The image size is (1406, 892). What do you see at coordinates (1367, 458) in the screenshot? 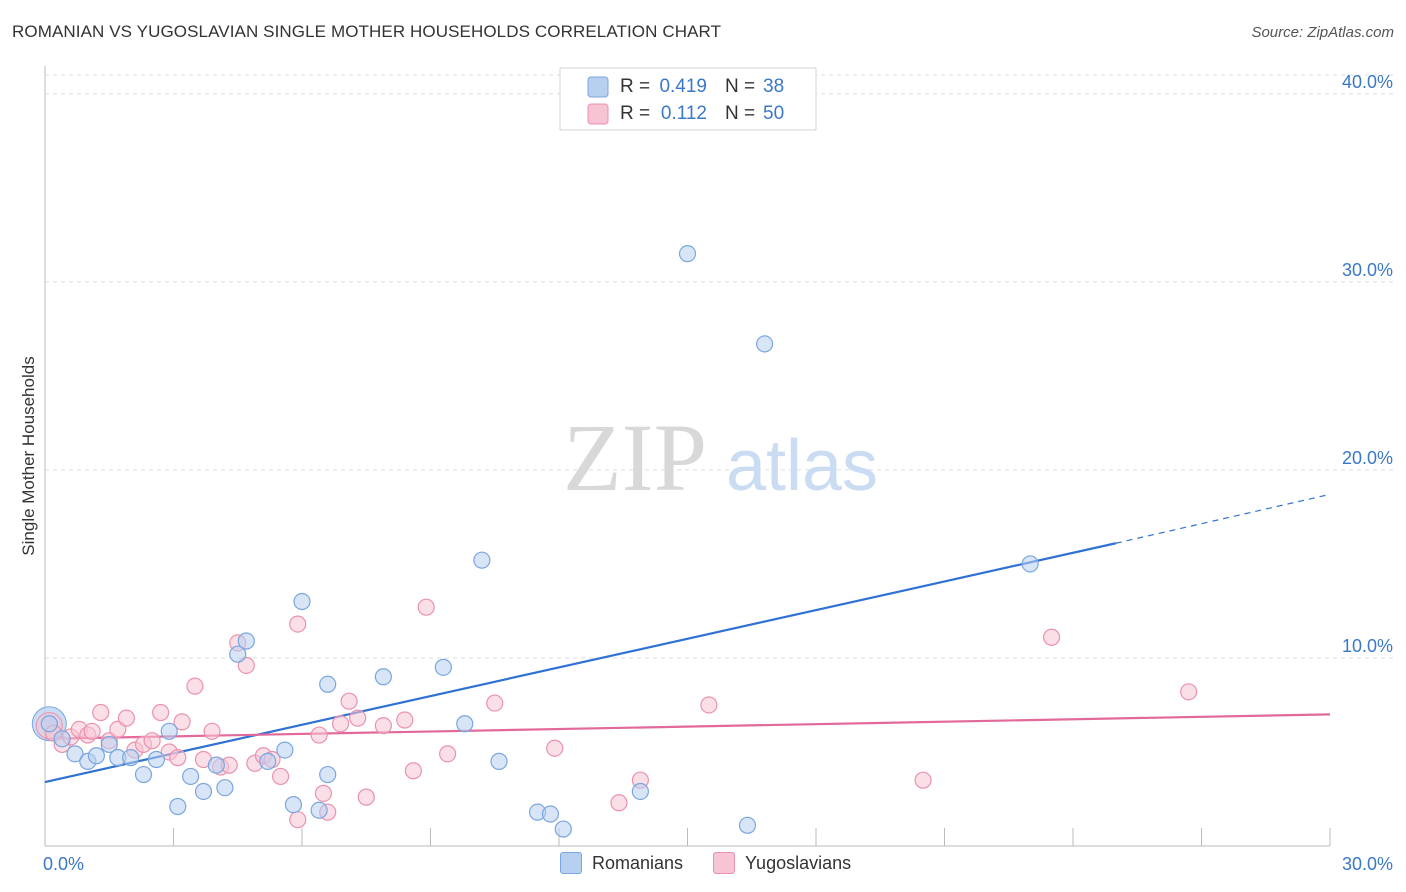
I see `y-tick-label: 20.0%` at bounding box center [1367, 458].